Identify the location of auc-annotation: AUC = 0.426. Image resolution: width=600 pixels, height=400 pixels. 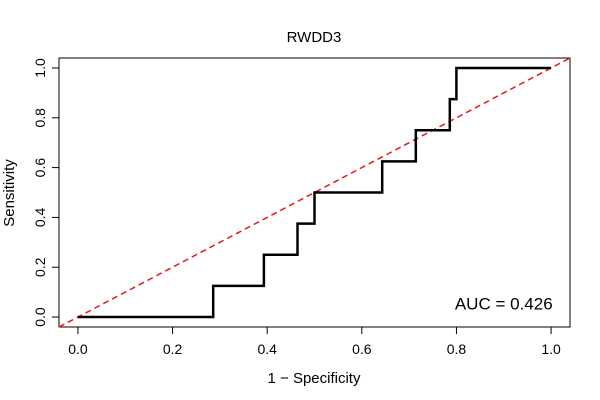
(504, 304).